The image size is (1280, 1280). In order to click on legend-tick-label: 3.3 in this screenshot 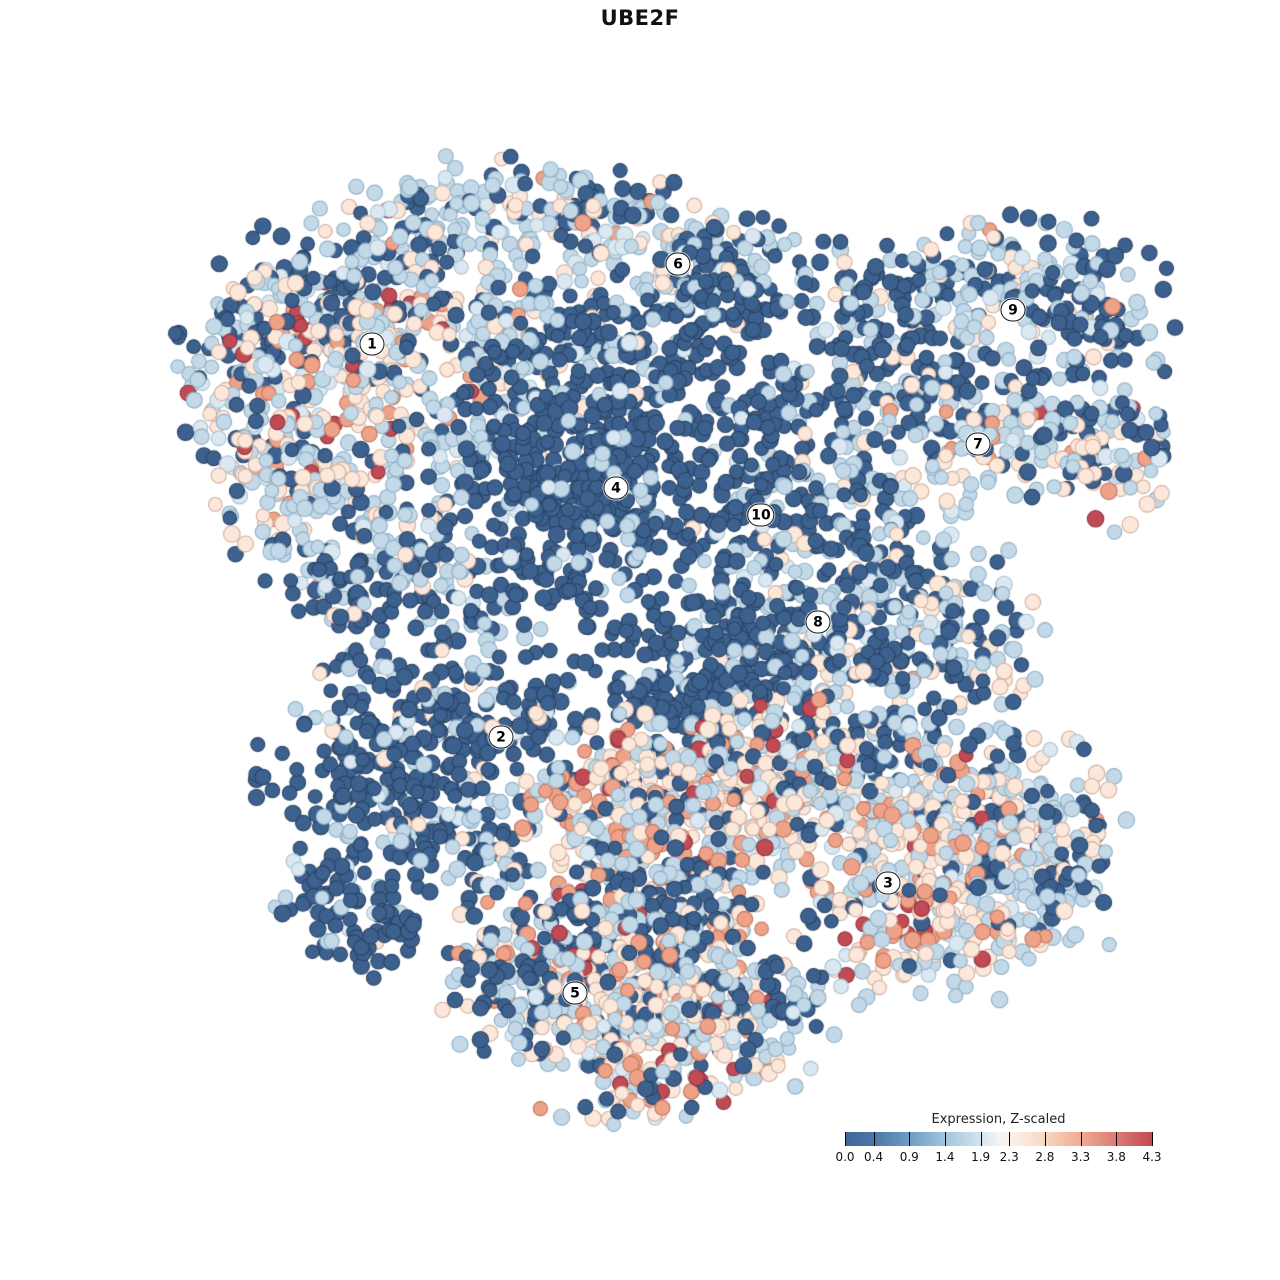, I will do `click(1081, 1157)`.